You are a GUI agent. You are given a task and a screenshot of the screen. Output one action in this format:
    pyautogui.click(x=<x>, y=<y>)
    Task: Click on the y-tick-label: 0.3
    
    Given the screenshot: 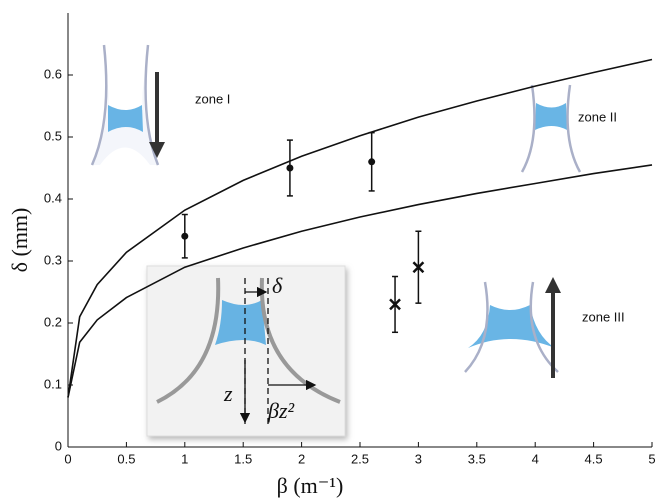 What is the action you would take?
    pyautogui.click(x=53, y=259)
    